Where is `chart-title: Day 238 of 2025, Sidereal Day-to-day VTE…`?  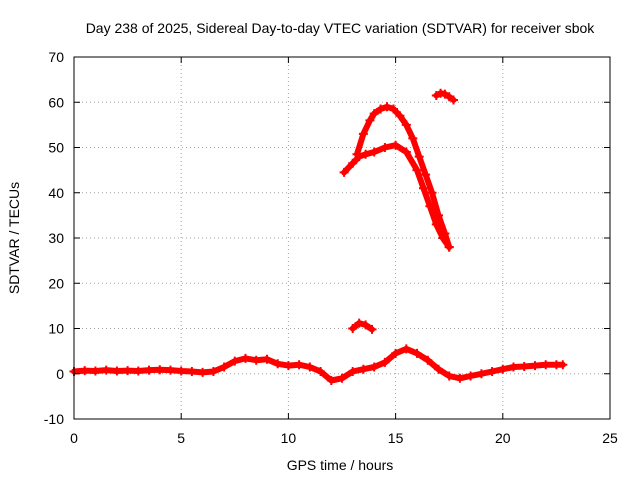 chart-title: Day 238 of 2025, Sidereal Day-to-day VTE… is located at coordinates (341, 28).